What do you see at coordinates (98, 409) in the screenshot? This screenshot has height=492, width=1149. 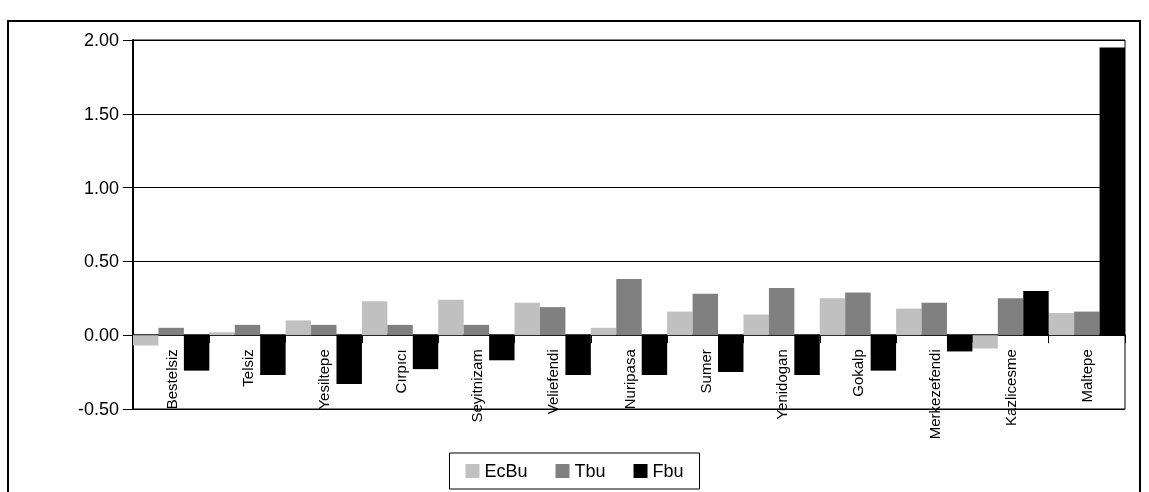 I see `y-tick-label: -0.50` at bounding box center [98, 409].